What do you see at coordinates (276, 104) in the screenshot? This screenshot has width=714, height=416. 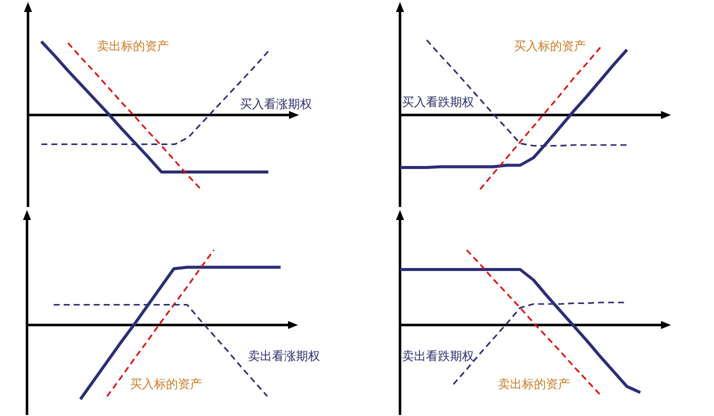 I see `series-label: 买入看涨期权` at bounding box center [276, 104].